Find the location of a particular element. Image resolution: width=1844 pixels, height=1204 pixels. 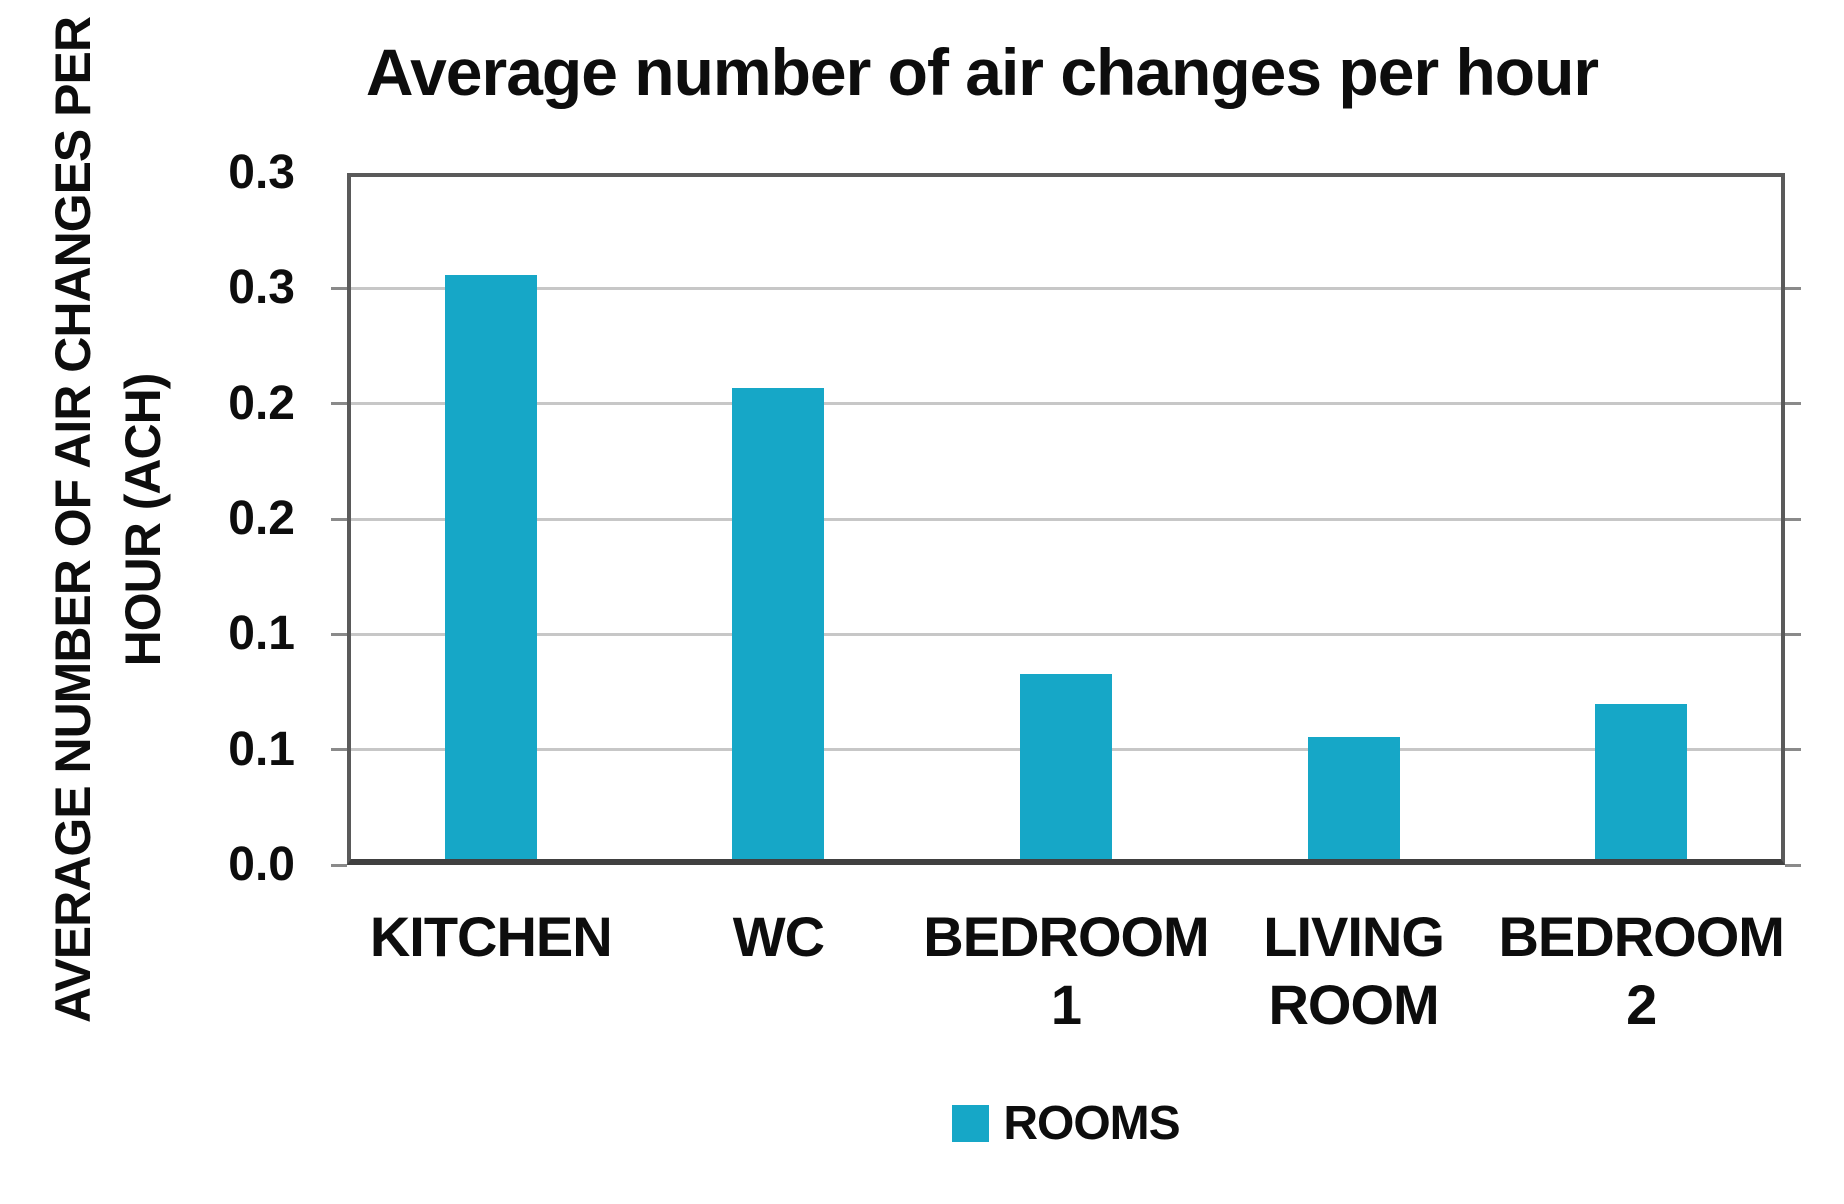

bar-kitchen is located at coordinates (490, 567).